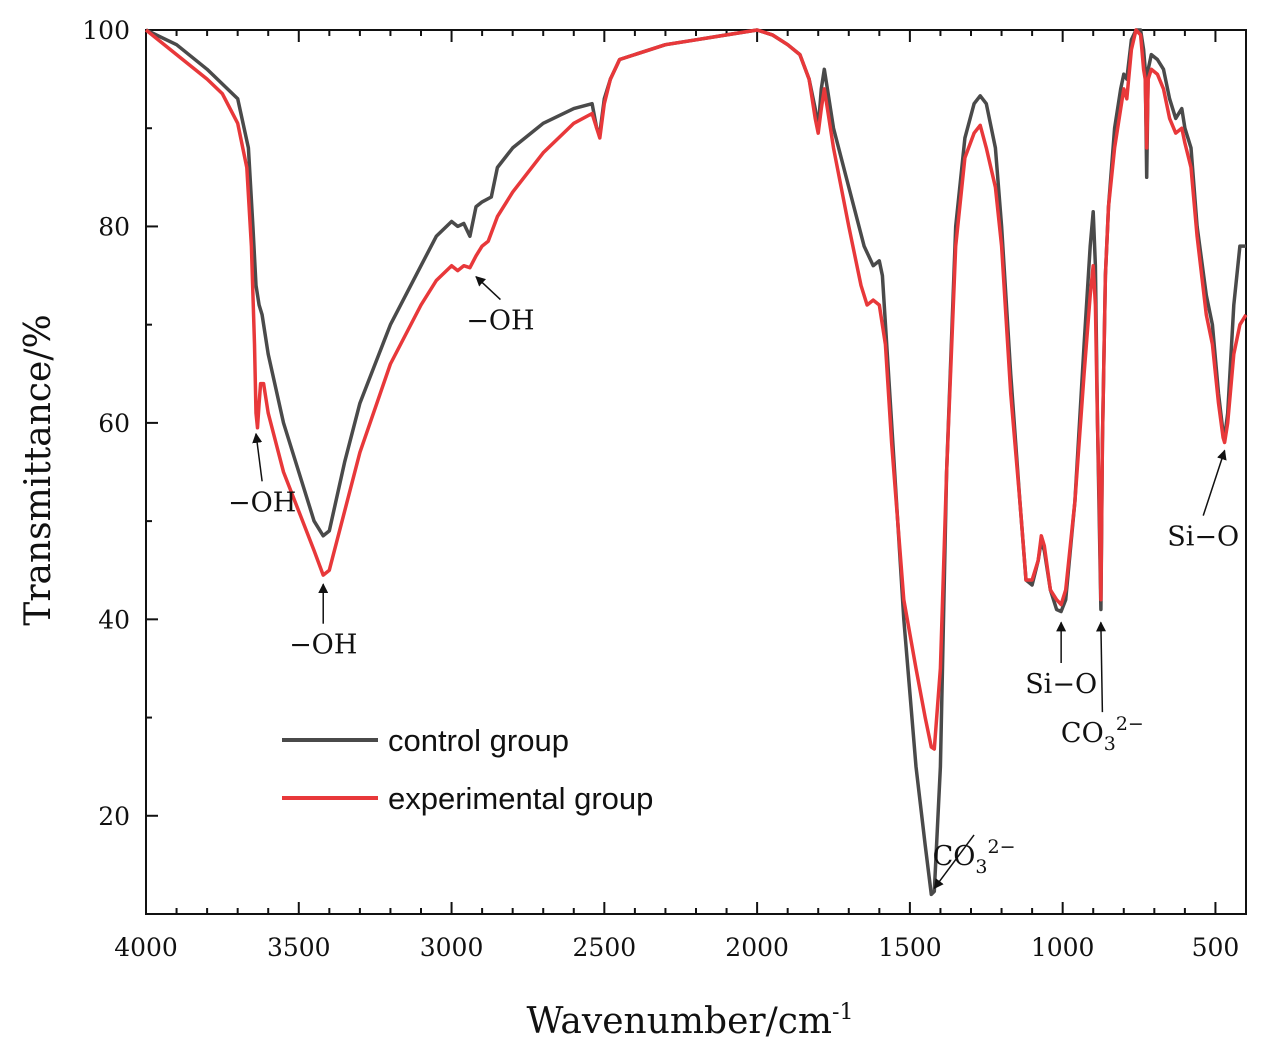 The width and height of the screenshot is (1266, 1051). Describe the element at coordinates (114, 816) in the screenshot. I see `y-tick-label: 20` at that location.